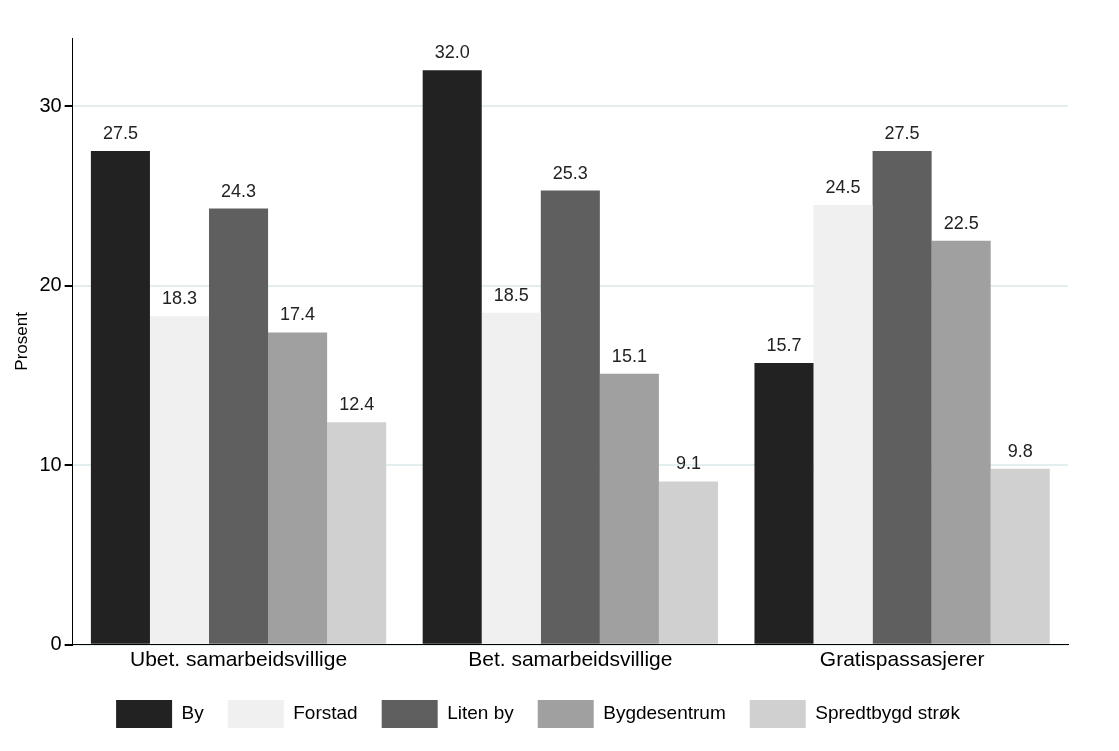 The width and height of the screenshot is (1119, 751). What do you see at coordinates (50, 104) in the screenshot?
I see `y-tick-label: 30` at bounding box center [50, 104].